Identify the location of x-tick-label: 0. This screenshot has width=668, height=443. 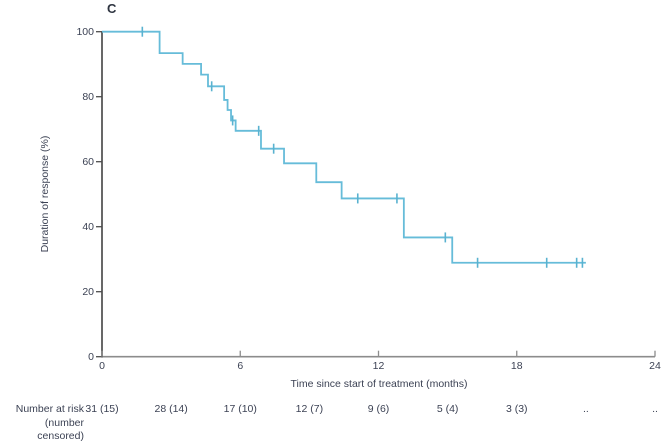
(102, 366).